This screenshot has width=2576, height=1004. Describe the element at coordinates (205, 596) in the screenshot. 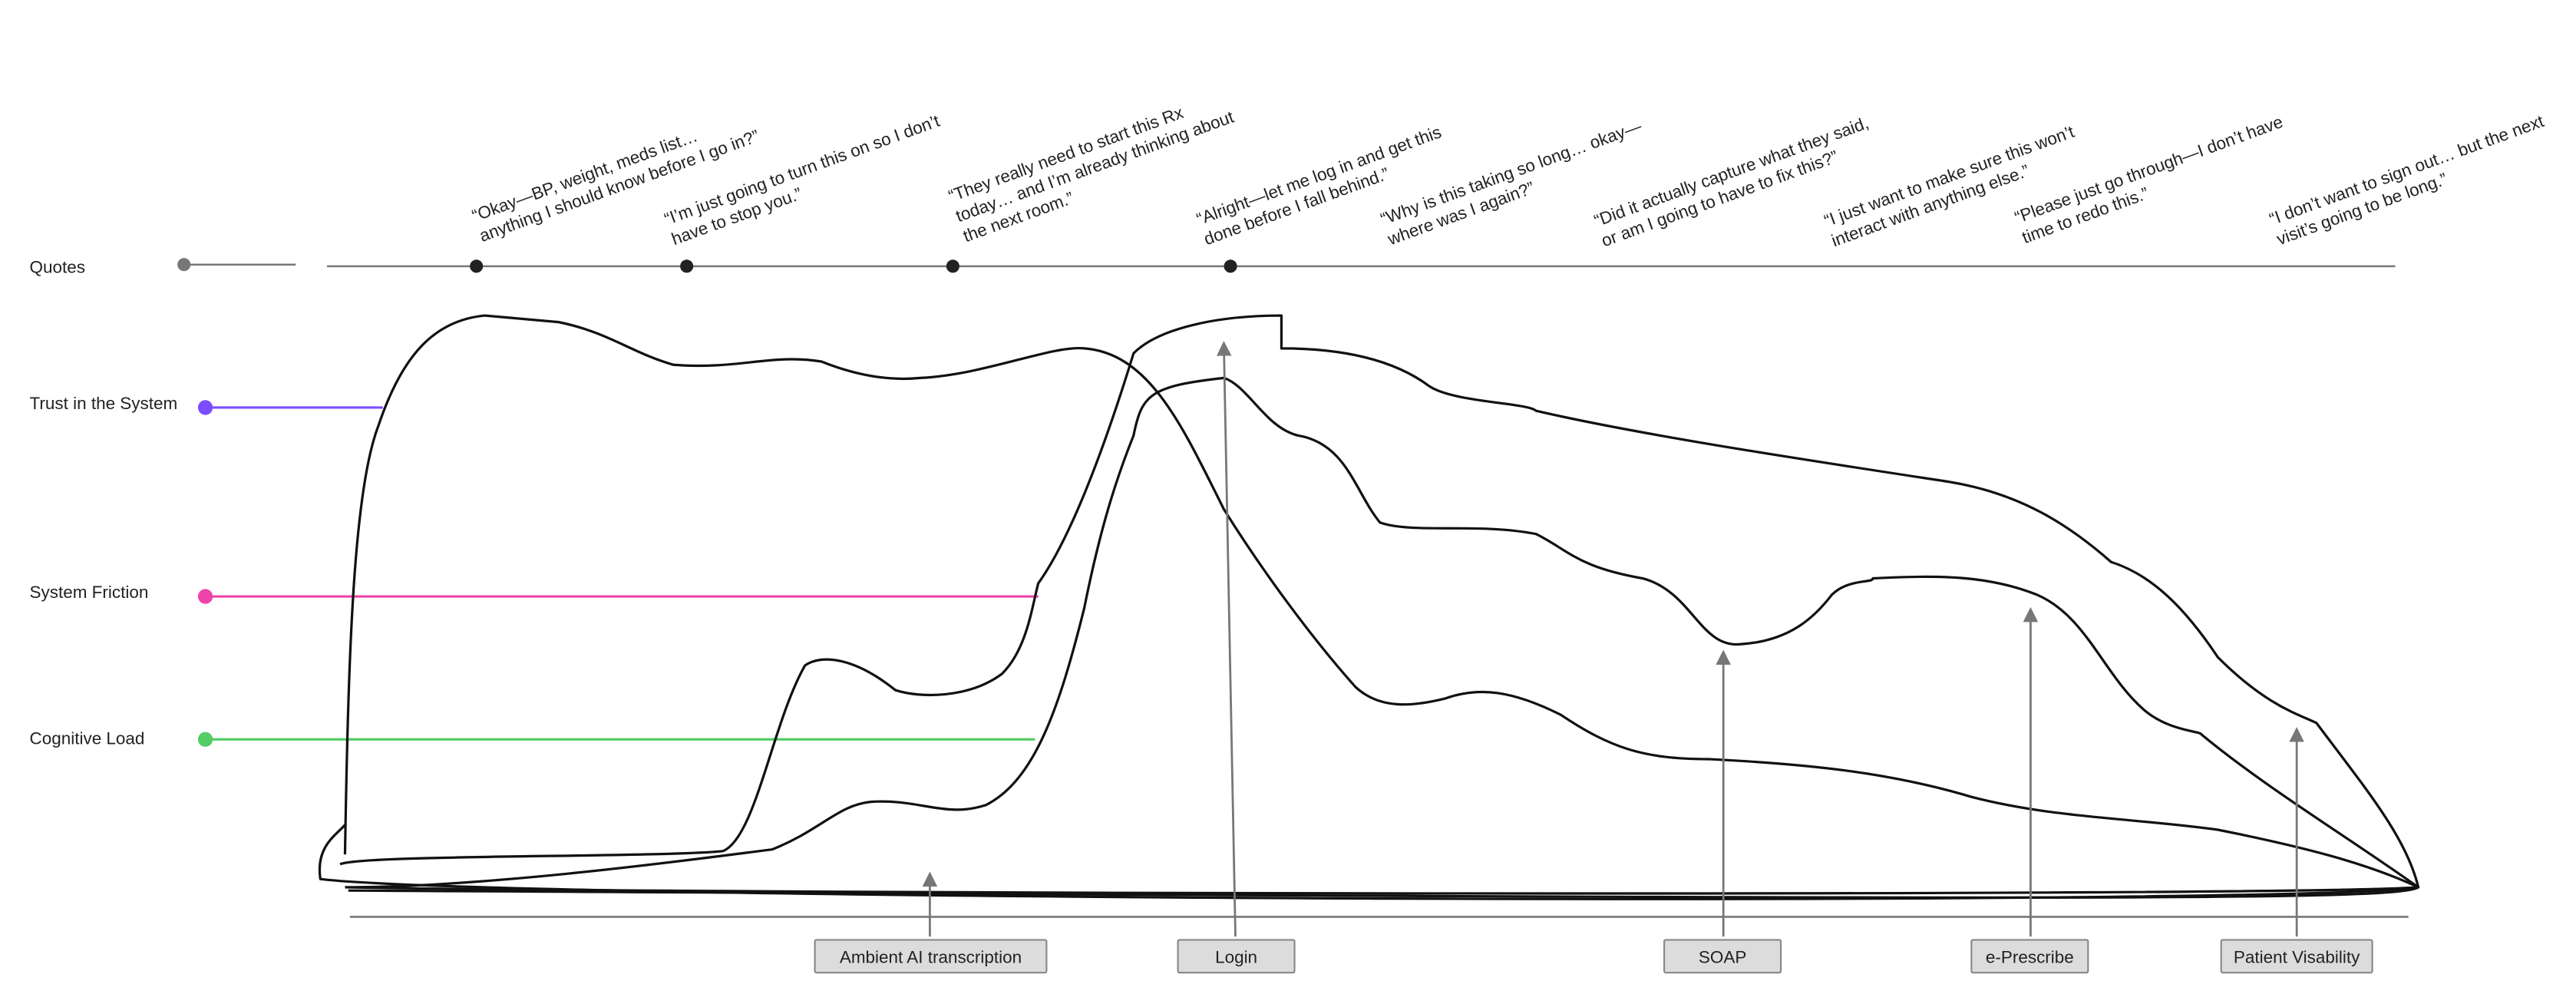

I see `friction-legend-dot` at that location.